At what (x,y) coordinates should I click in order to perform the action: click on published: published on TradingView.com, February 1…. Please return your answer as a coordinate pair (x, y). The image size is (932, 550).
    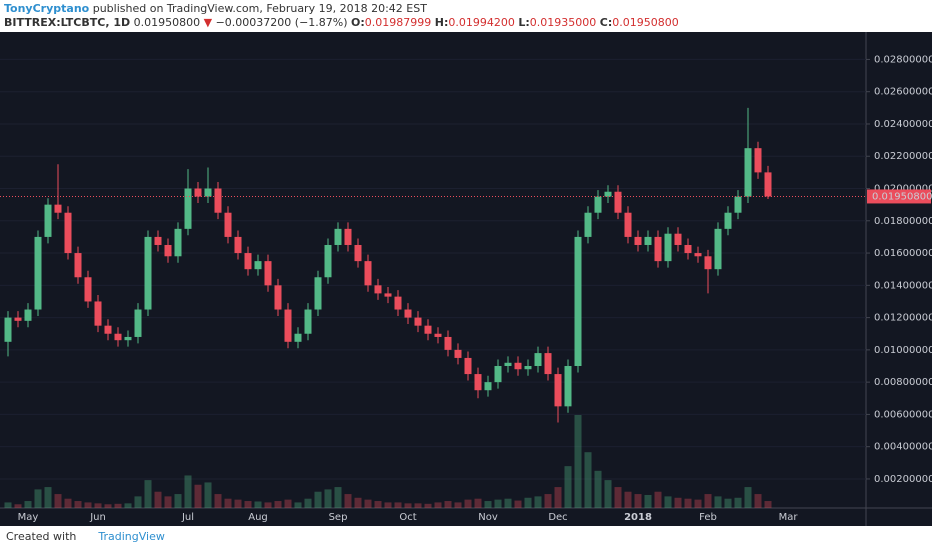
    Looking at the image, I should click on (259, 8).